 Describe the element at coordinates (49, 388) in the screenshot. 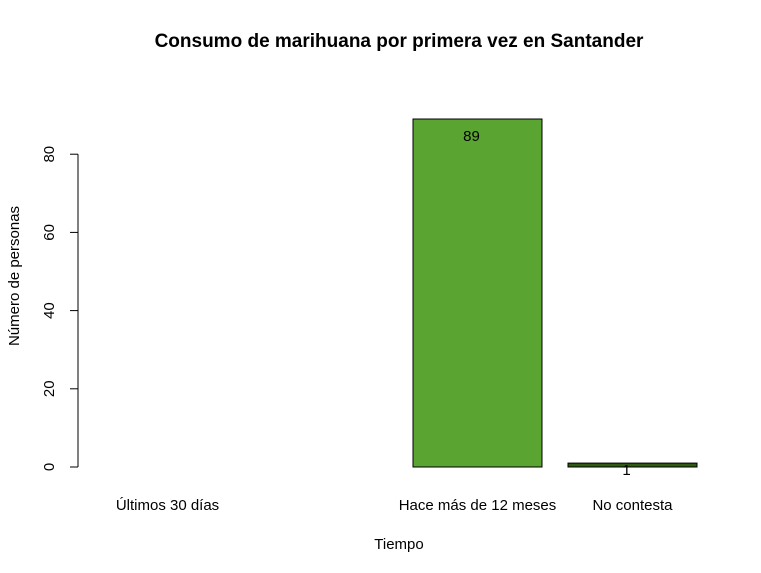

I see `y-tick-label: 20` at that location.